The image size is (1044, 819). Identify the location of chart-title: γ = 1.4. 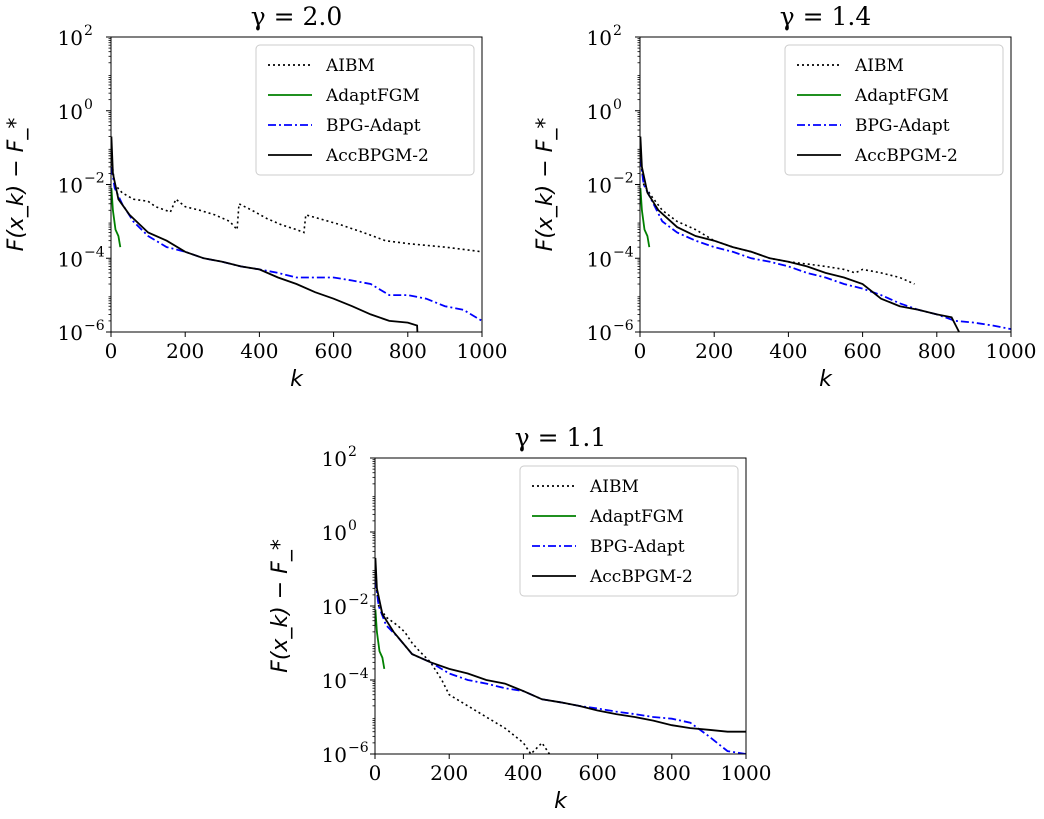
(826, 16).